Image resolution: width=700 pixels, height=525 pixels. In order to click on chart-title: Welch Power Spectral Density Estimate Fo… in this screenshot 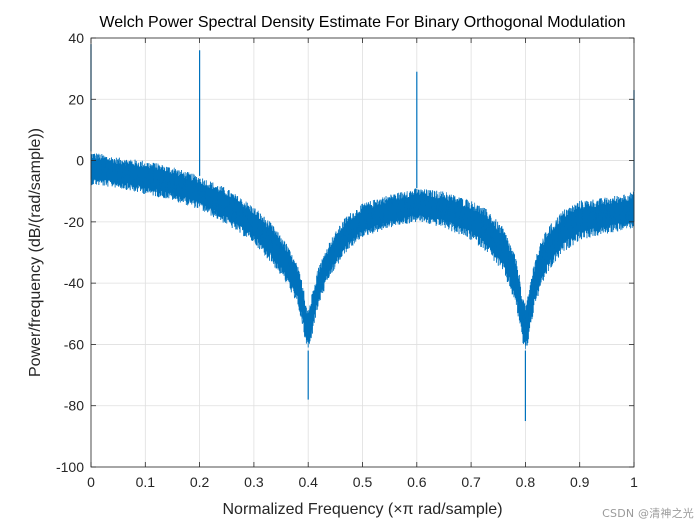, I will do `click(362, 22)`.